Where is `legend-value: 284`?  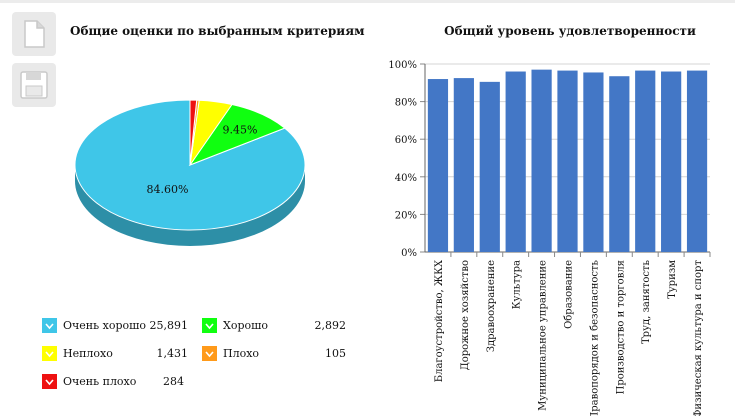 legend-value: 284 is located at coordinates (173, 381).